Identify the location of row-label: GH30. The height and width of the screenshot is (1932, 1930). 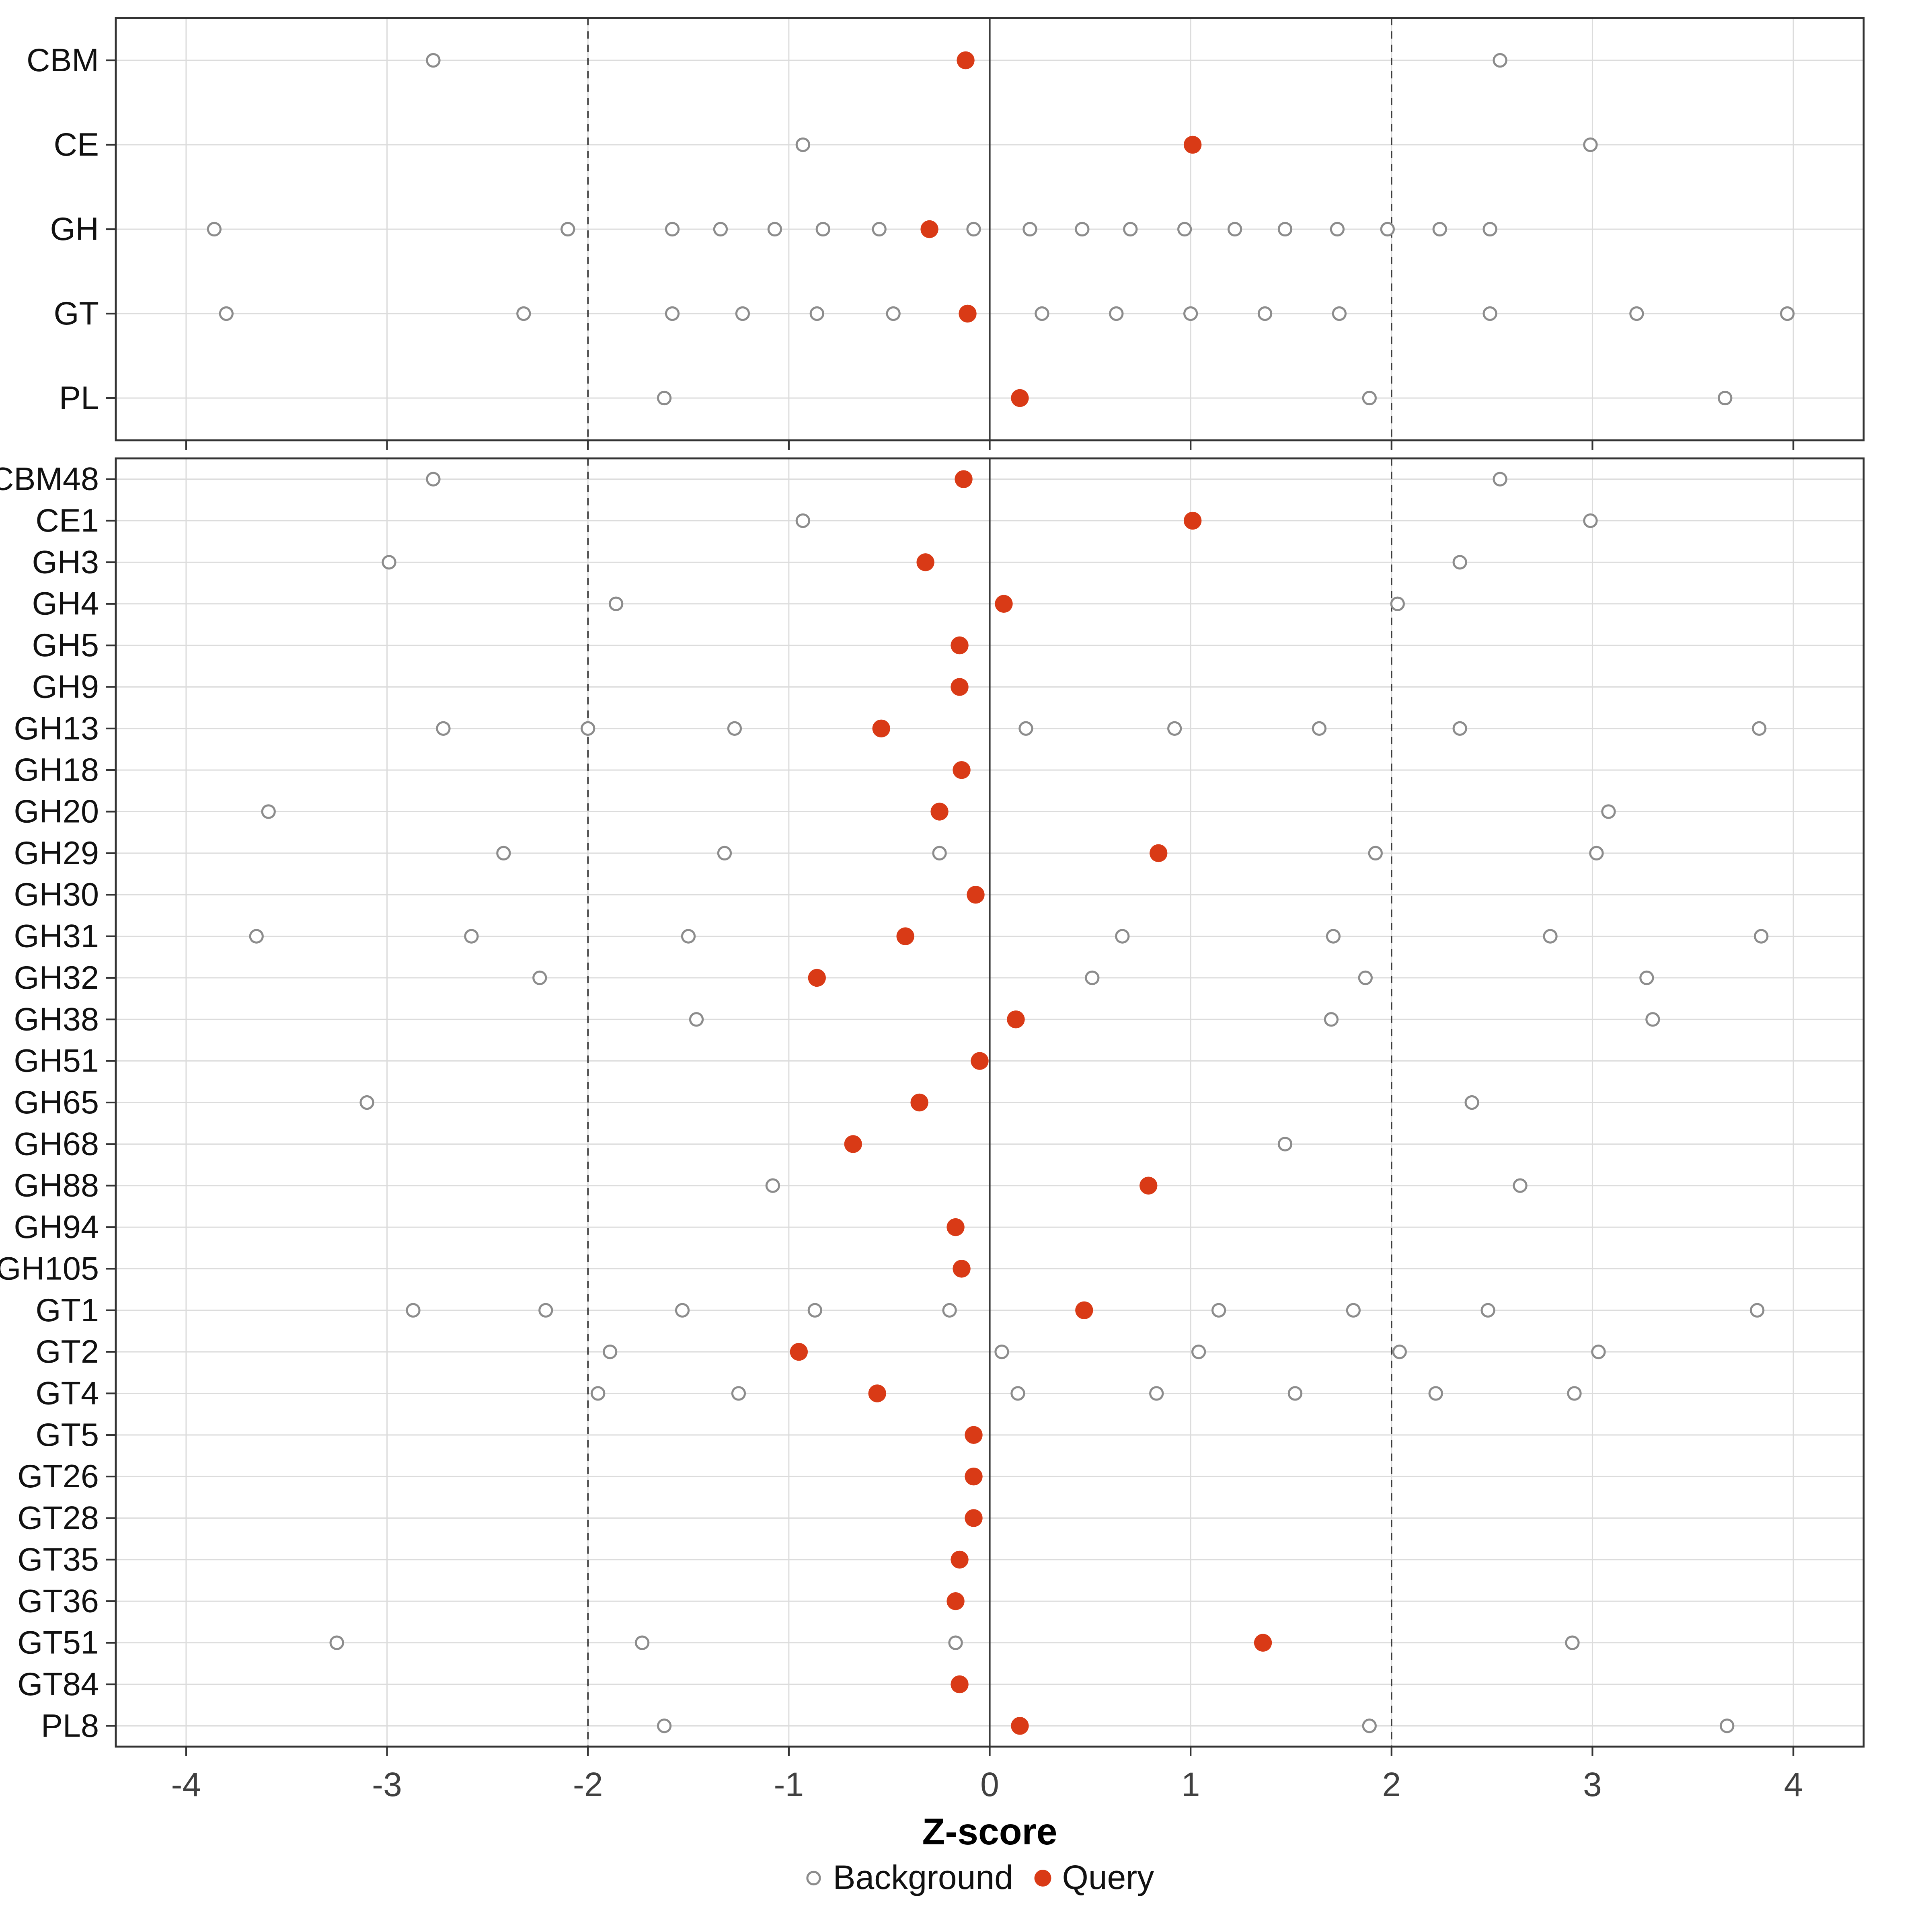
(56, 895).